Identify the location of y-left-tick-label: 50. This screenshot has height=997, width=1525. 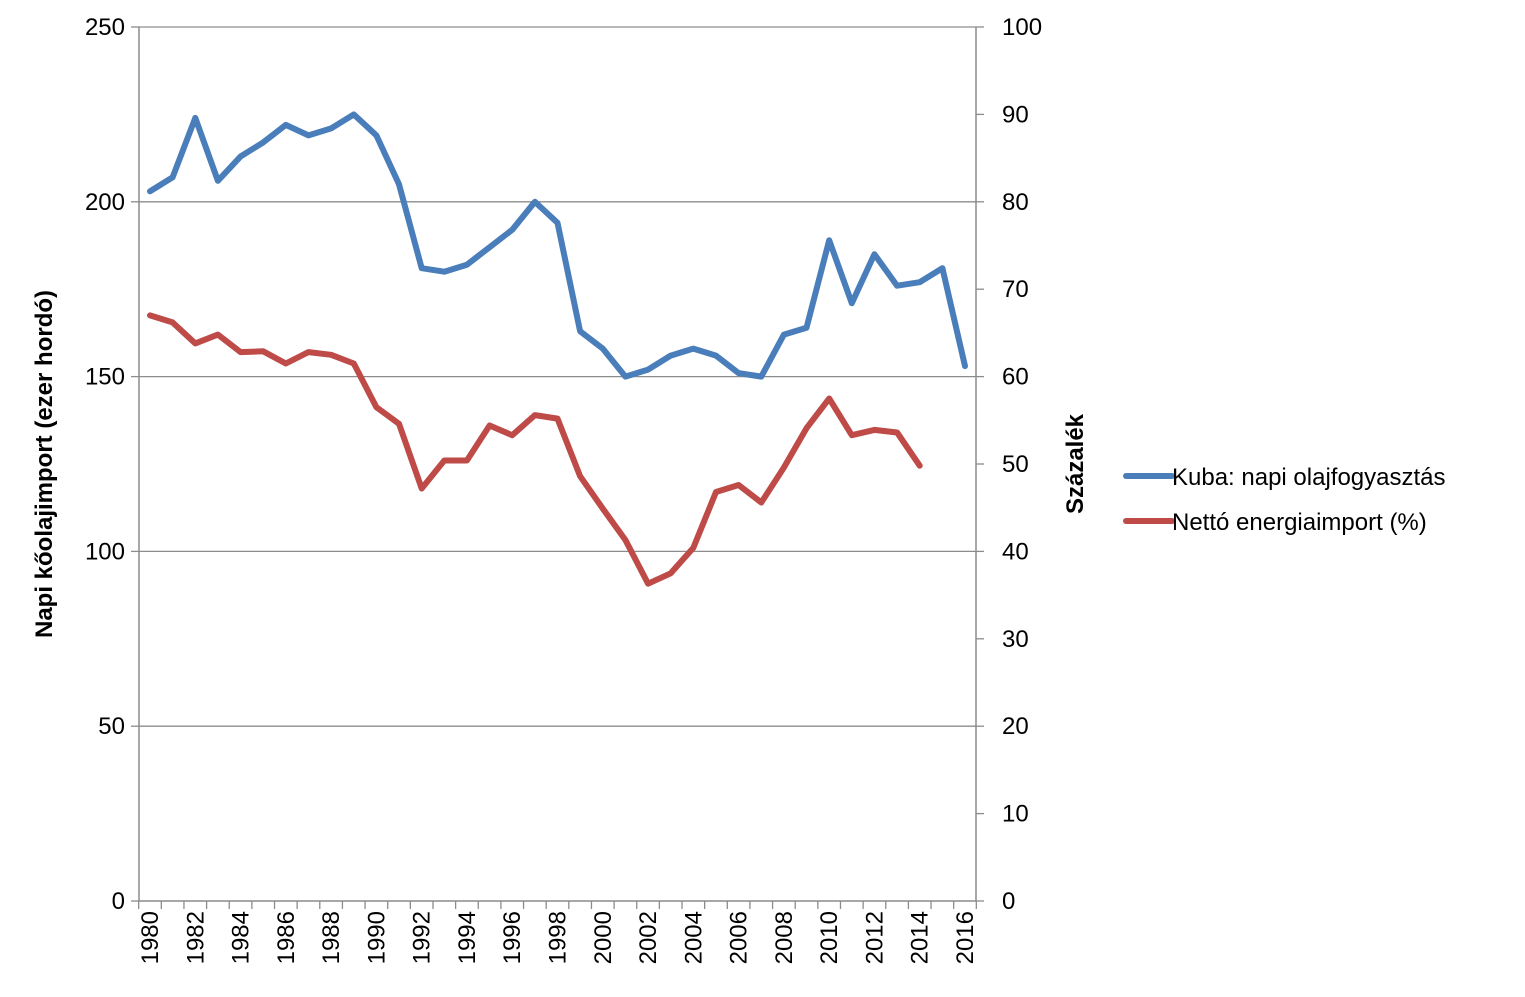
(111, 726).